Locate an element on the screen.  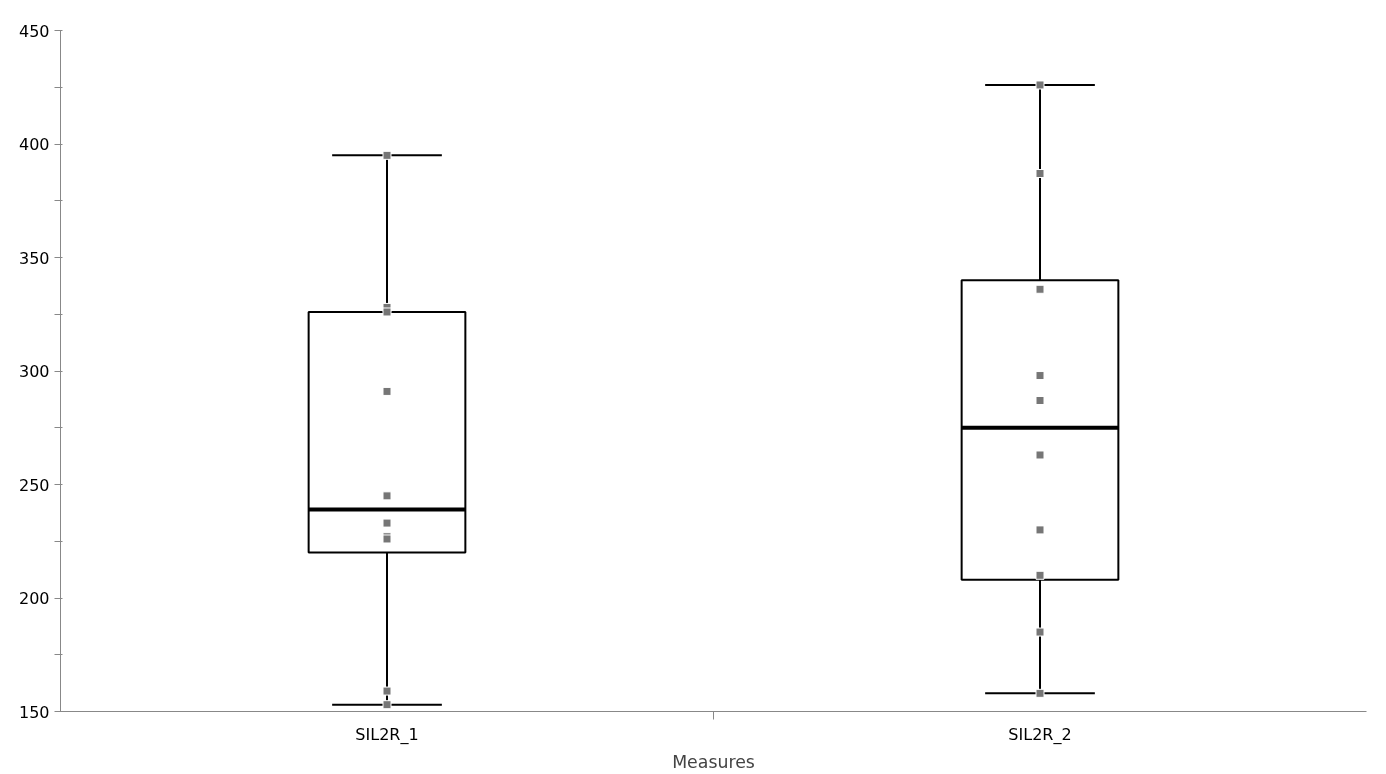
y-tick-label: 250 is located at coordinates (34, 485).